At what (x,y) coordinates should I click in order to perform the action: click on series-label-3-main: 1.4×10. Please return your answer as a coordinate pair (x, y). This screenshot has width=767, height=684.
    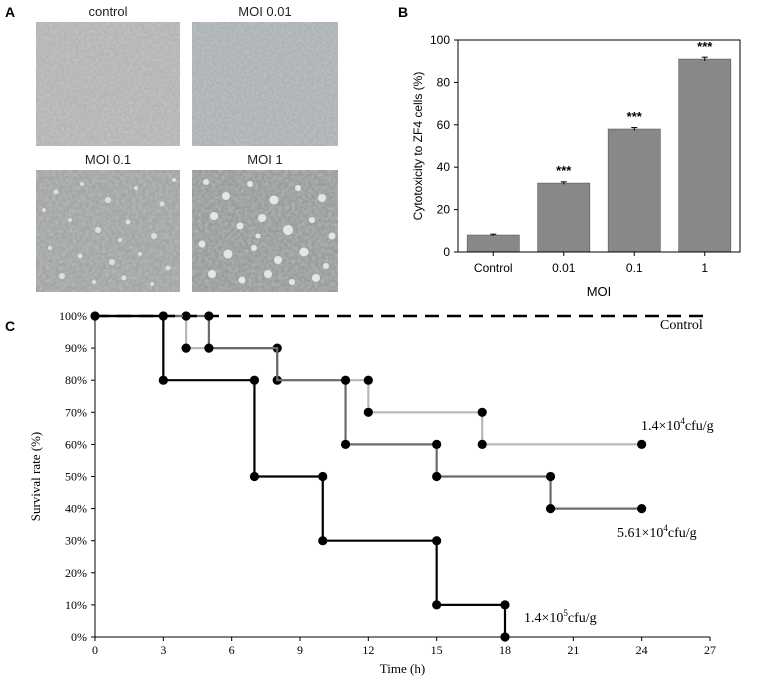
    Looking at the image, I should click on (543, 618).